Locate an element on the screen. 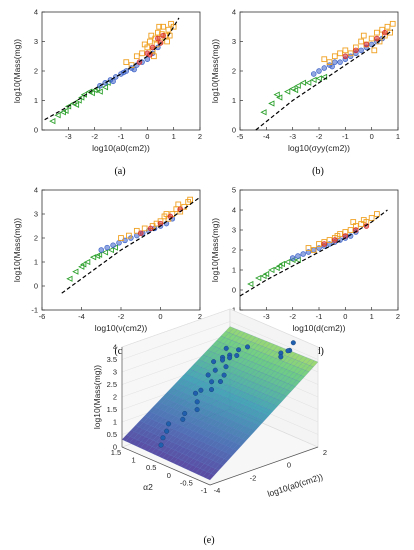 Image resolution: width=414 pixels, height=550 pixels. x-axis-line is located at coordinates (166, 466).